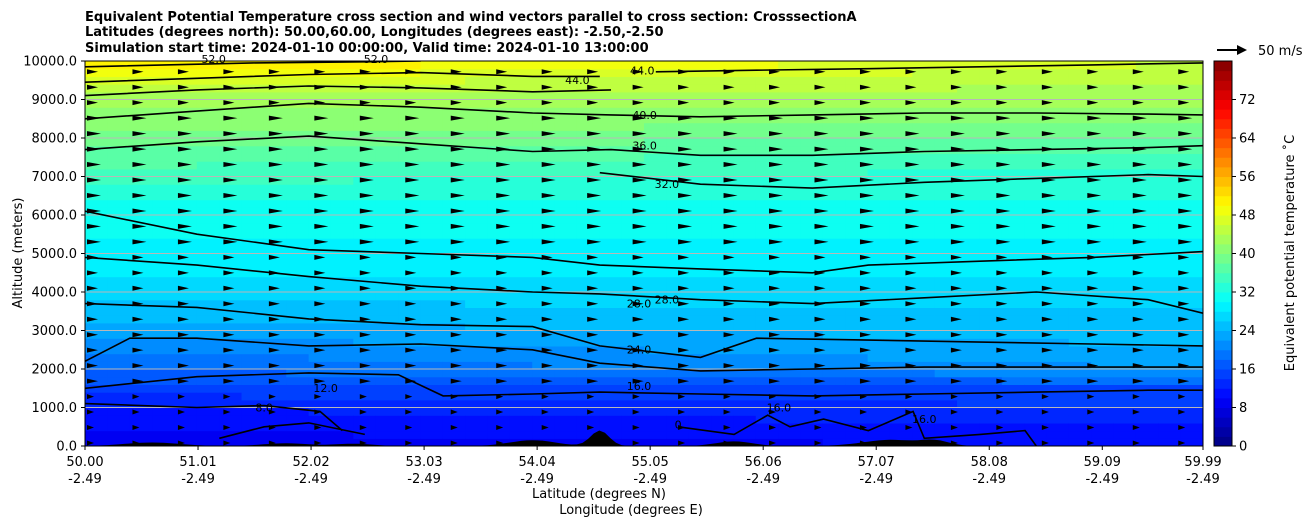  Describe the element at coordinates (1247, 177) in the screenshot. I see `colorbar-tick-label: 56` at that location.